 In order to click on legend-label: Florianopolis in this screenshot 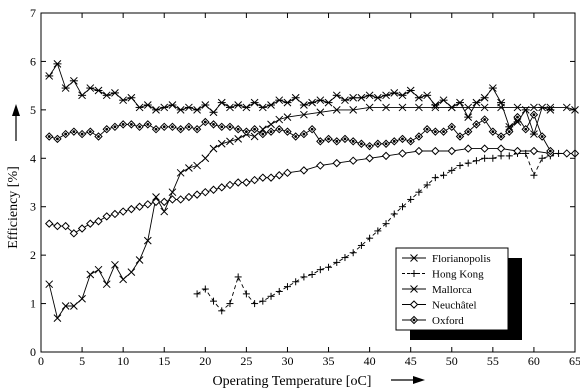, I will do `click(461, 259)`.